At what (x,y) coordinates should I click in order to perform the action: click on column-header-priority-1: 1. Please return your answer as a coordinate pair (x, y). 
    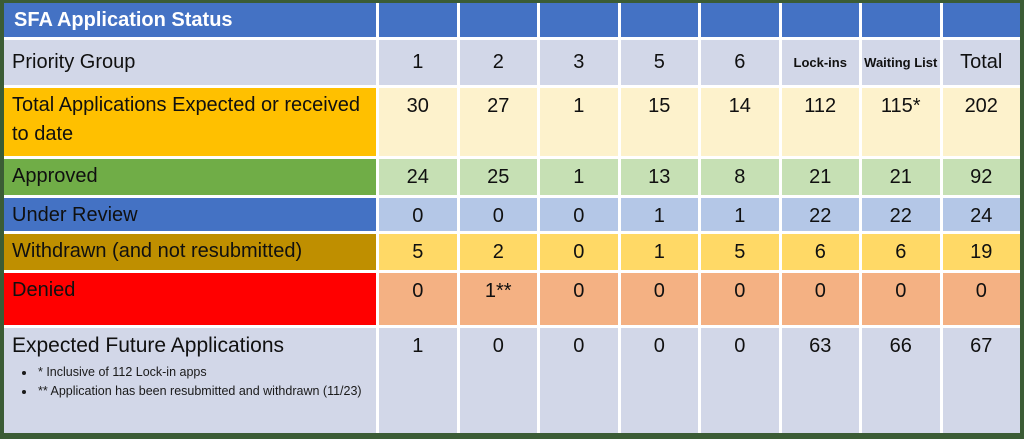
    Looking at the image, I should click on (418, 62).